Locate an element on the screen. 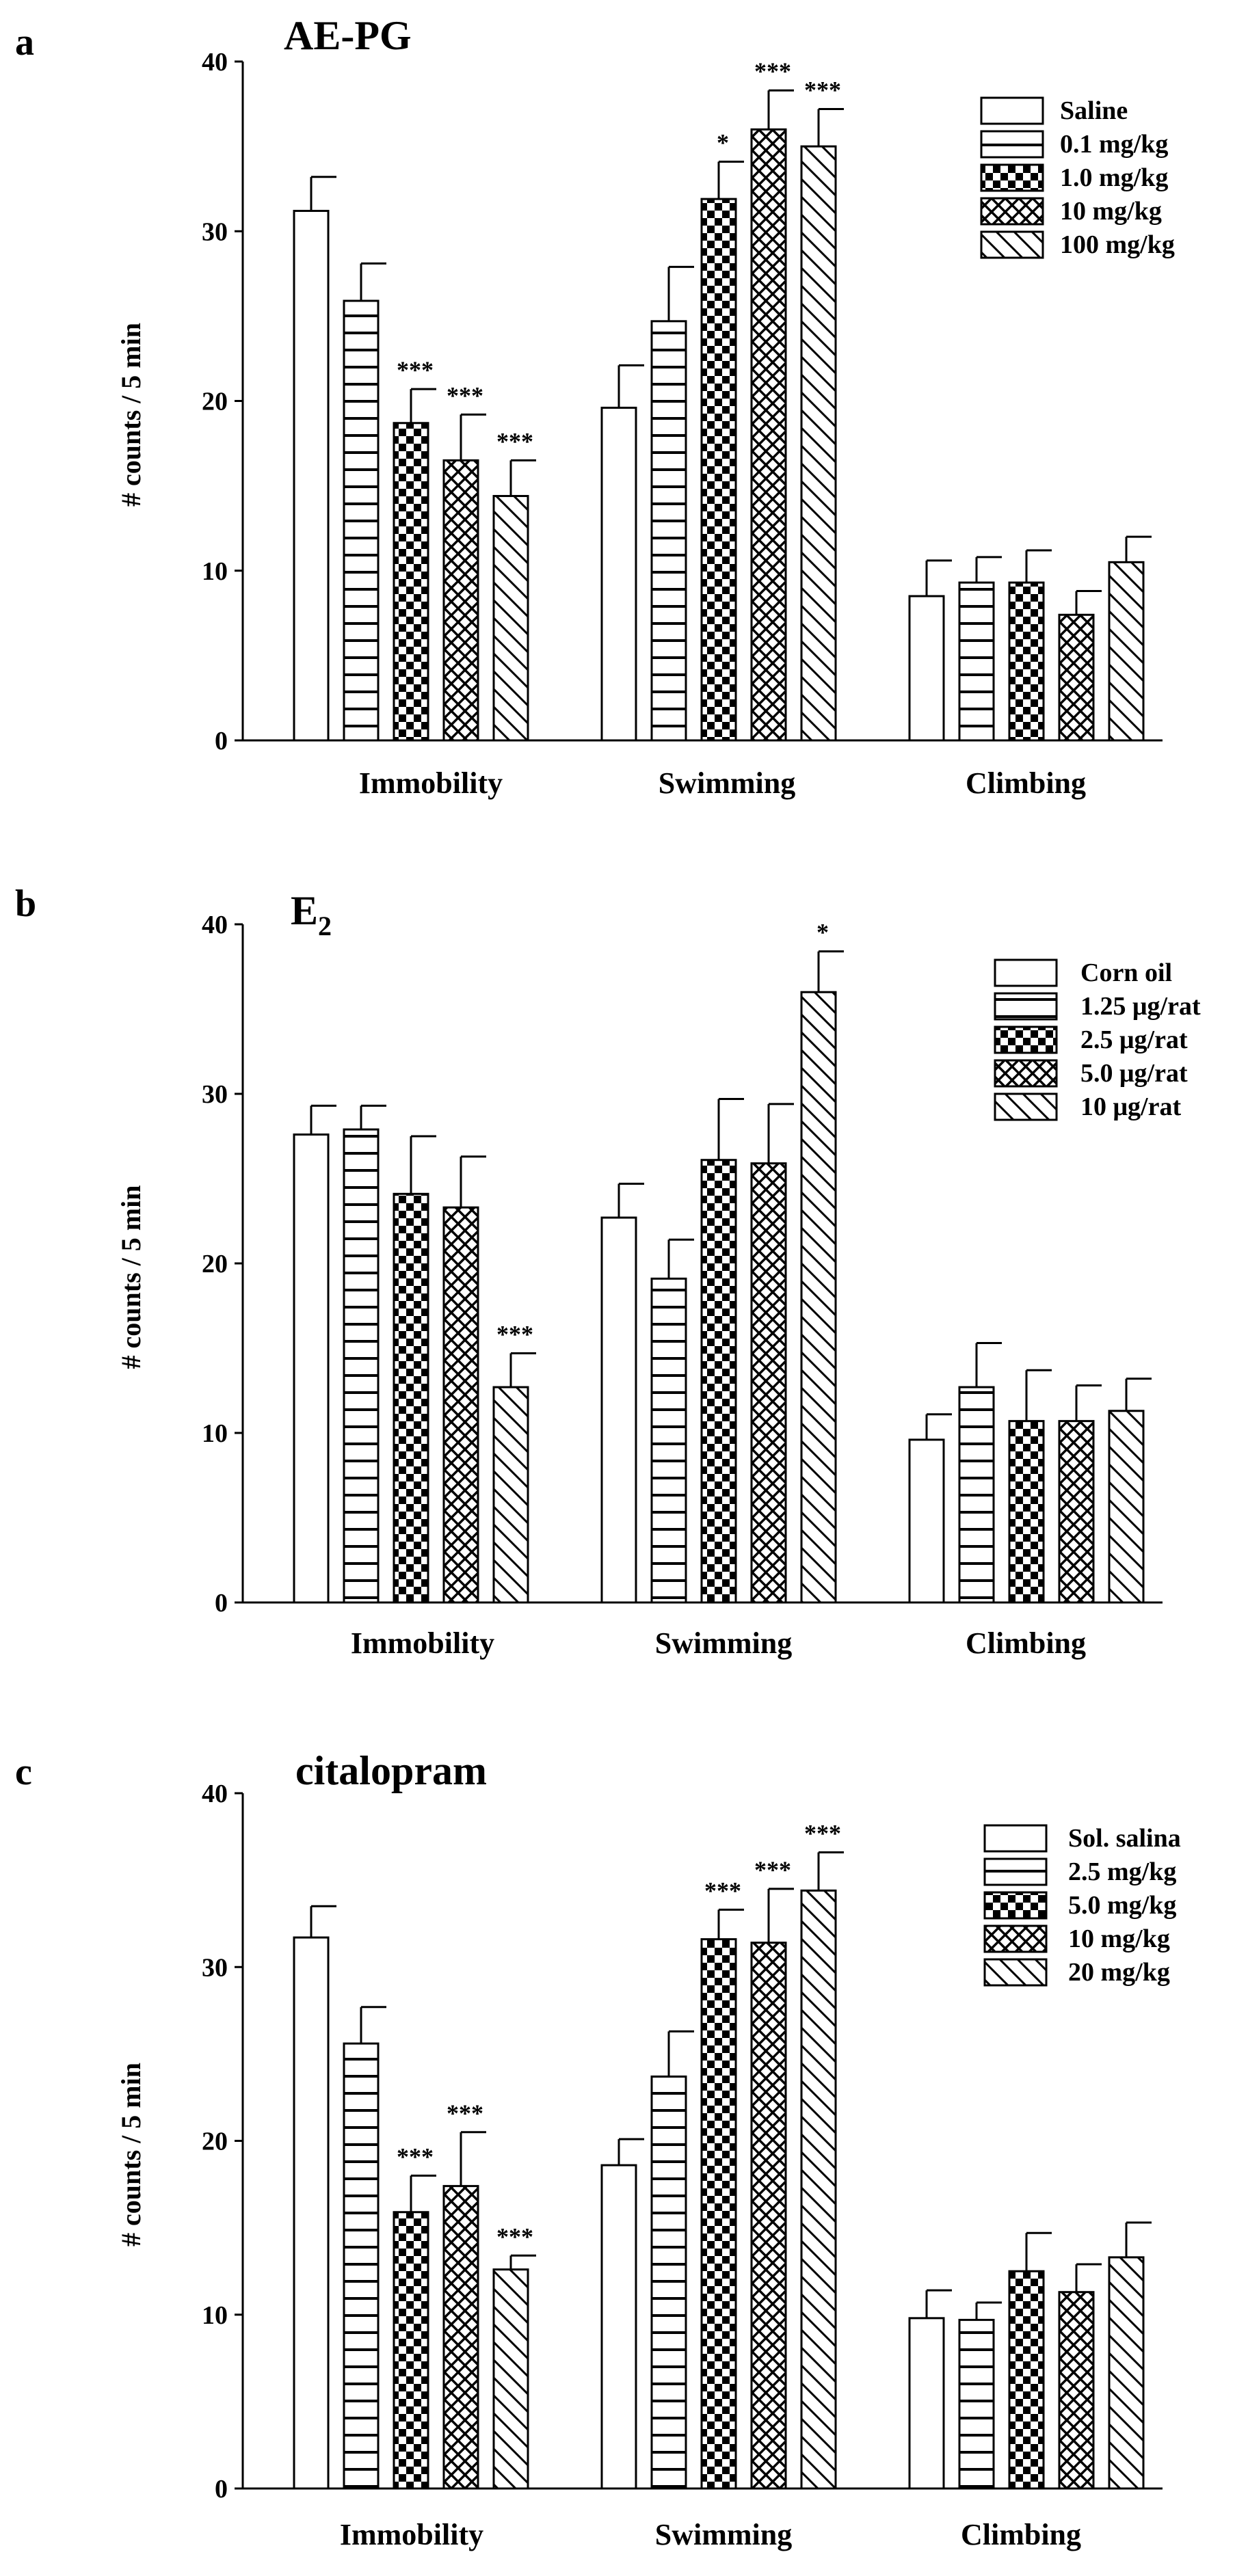 The width and height of the screenshot is (1248, 2576). legend-label: 0.1 mg/kg is located at coordinates (1114, 144).